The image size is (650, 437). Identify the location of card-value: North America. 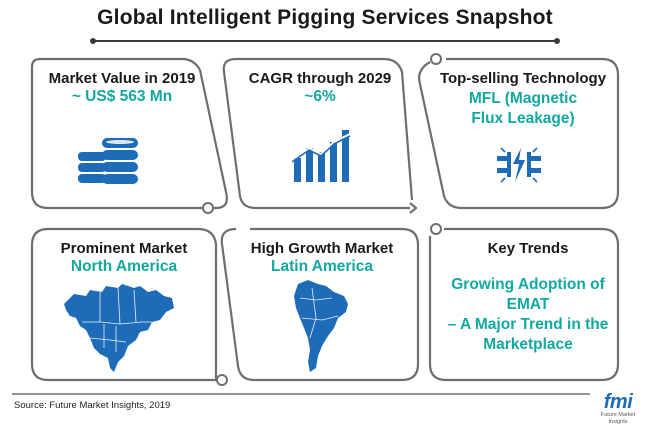
(124, 266).